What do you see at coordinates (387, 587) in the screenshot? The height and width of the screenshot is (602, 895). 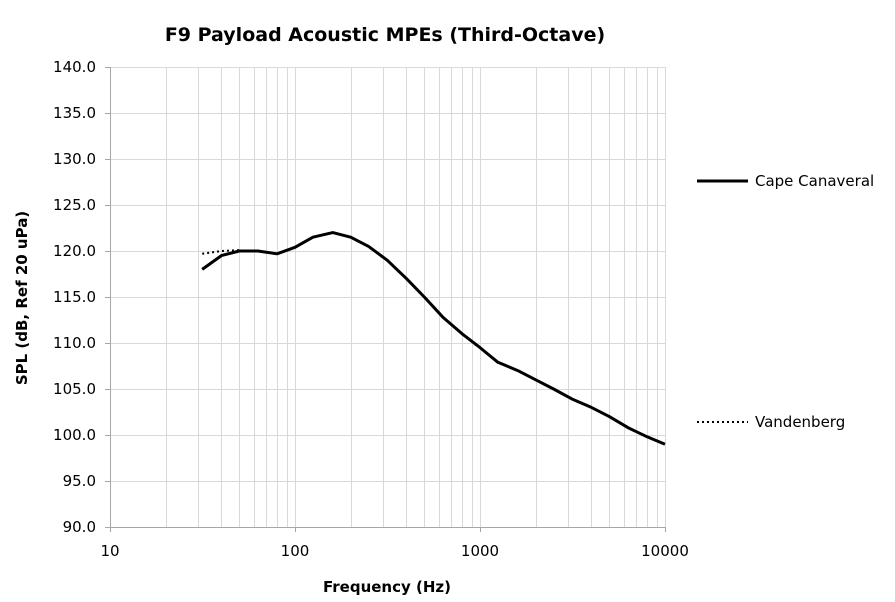 I see `x-axis-title: Frequency (Hz)` at bounding box center [387, 587].